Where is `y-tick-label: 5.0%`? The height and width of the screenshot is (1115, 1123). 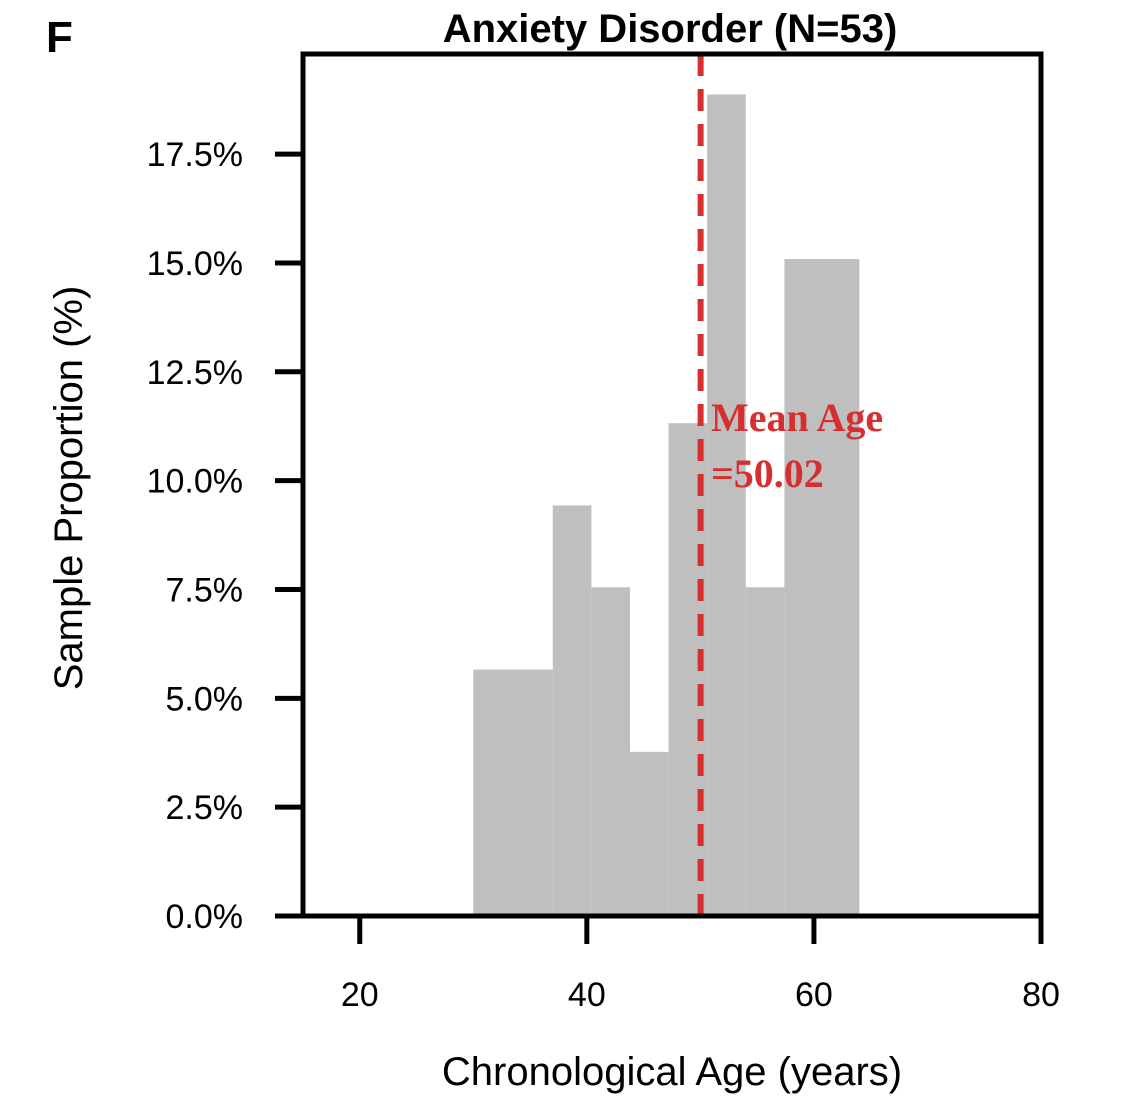 y-tick-label: 5.0% is located at coordinates (205, 699).